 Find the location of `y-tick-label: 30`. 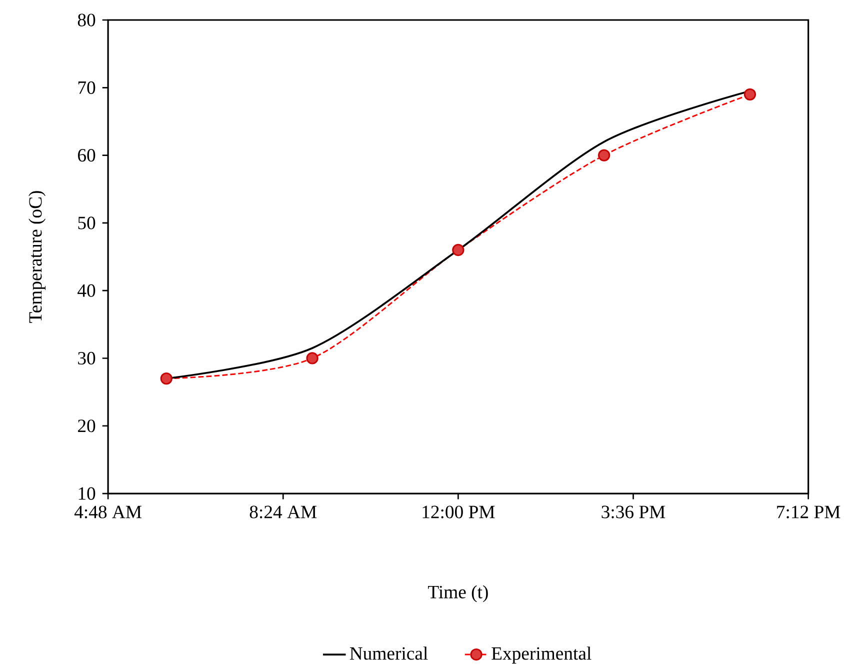

y-tick-label: 30 is located at coordinates (87, 358).